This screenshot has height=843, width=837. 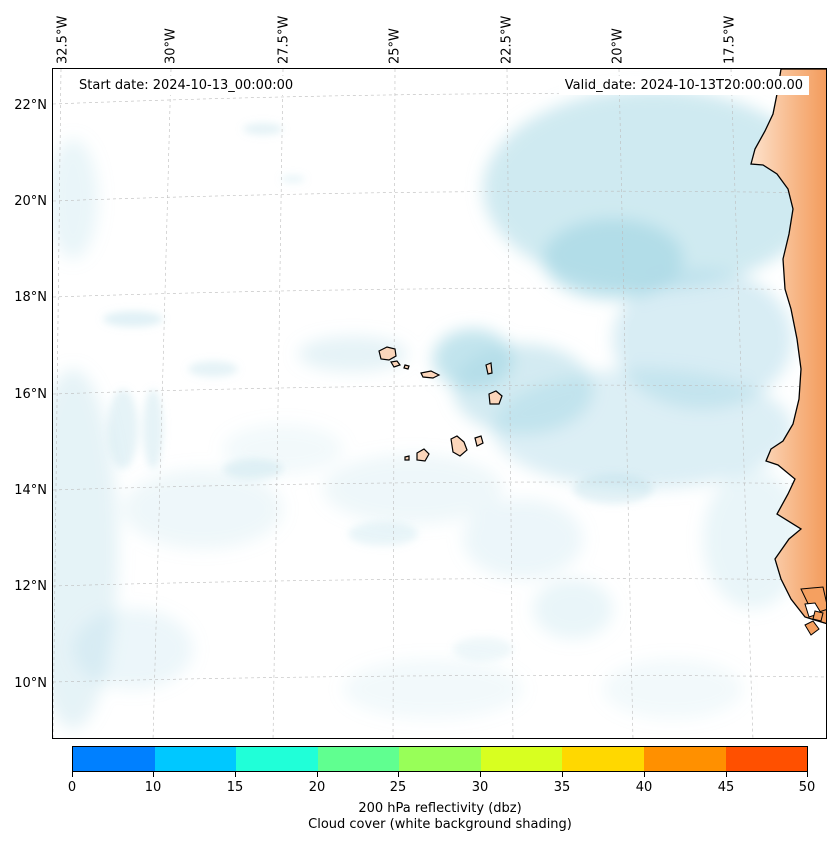 I want to click on colorbar-tick-label: 0, so click(x=72, y=787).